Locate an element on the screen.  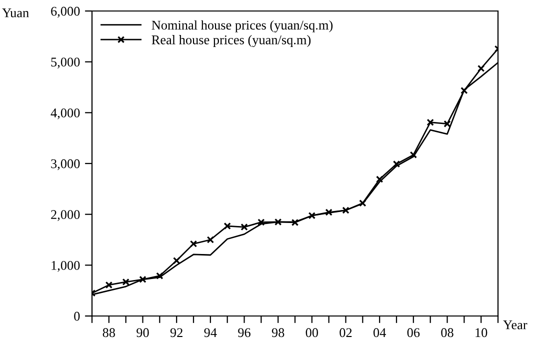
legend-label: Real house prices (yuan/sq.m) is located at coordinates (231, 41).